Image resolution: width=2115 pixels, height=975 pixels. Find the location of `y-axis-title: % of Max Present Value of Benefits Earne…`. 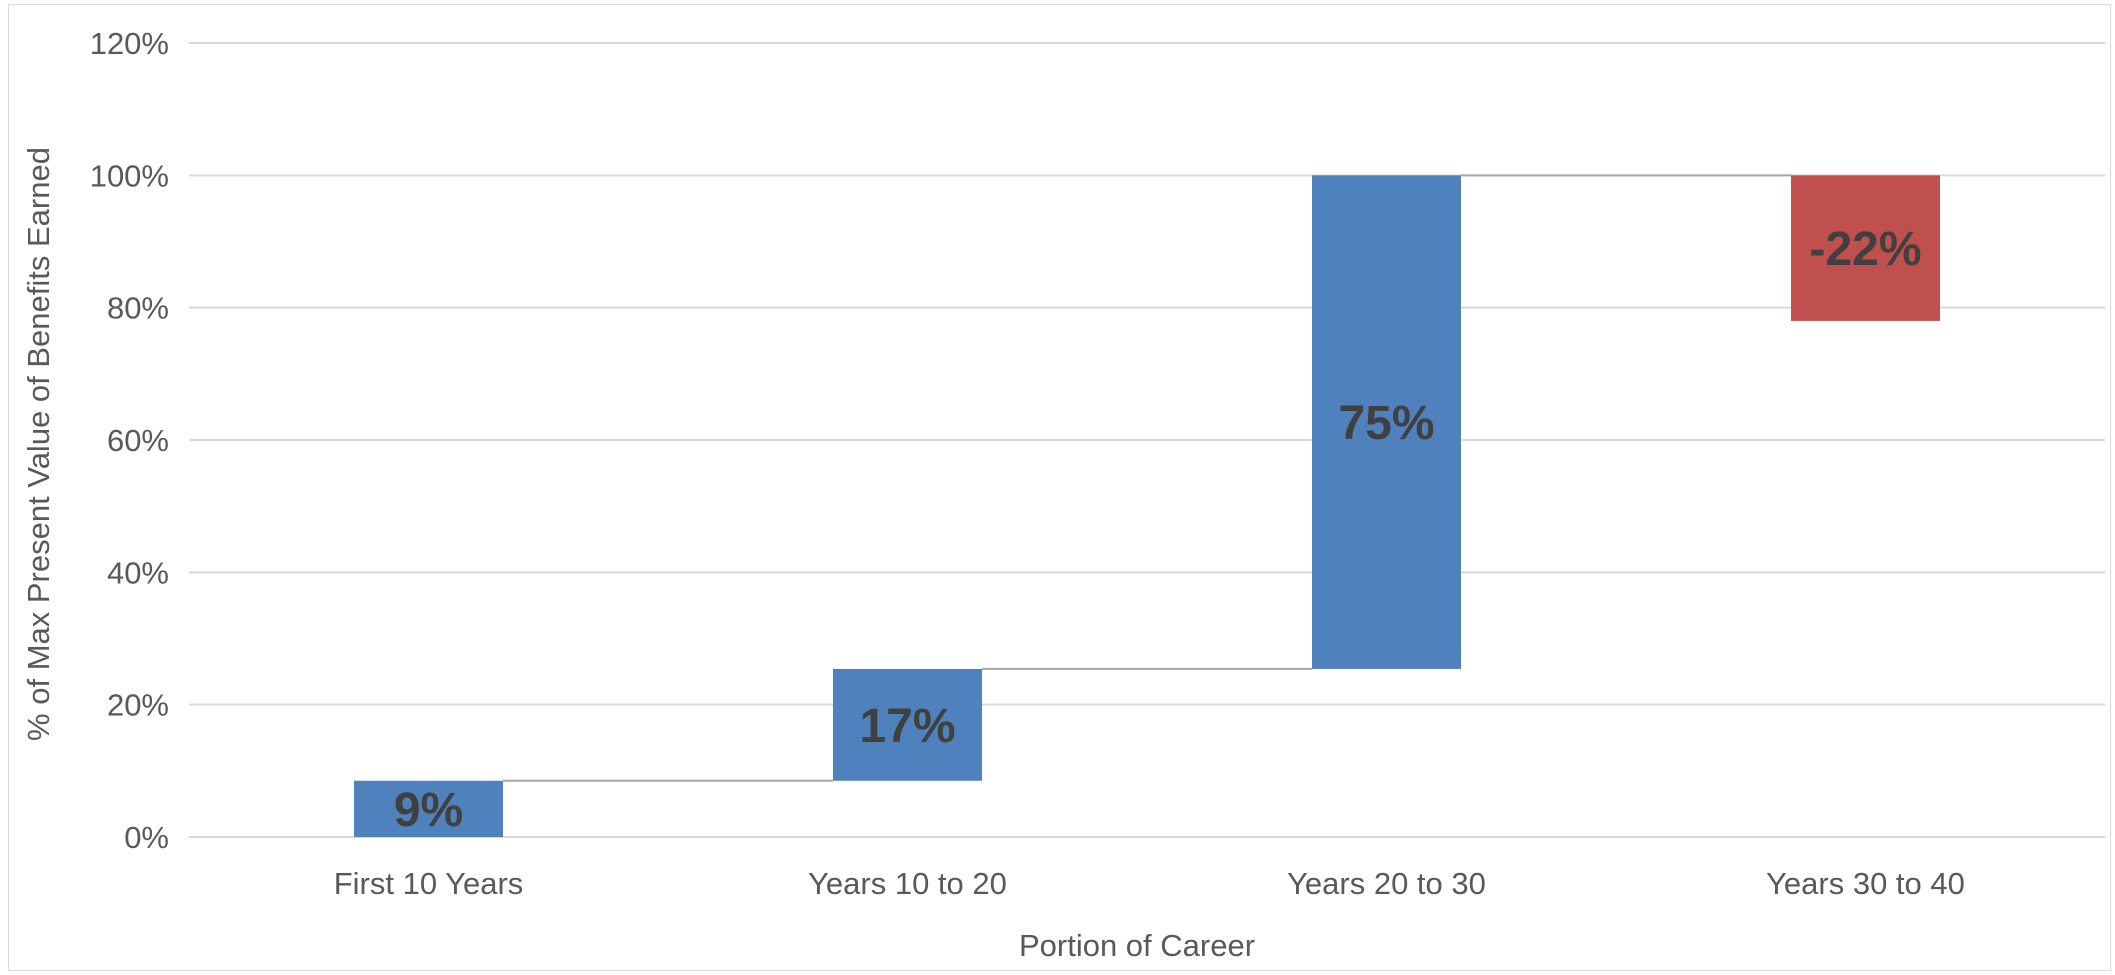

y-axis-title: % of Max Present Value of Benefits Earne… is located at coordinates (38, 444).